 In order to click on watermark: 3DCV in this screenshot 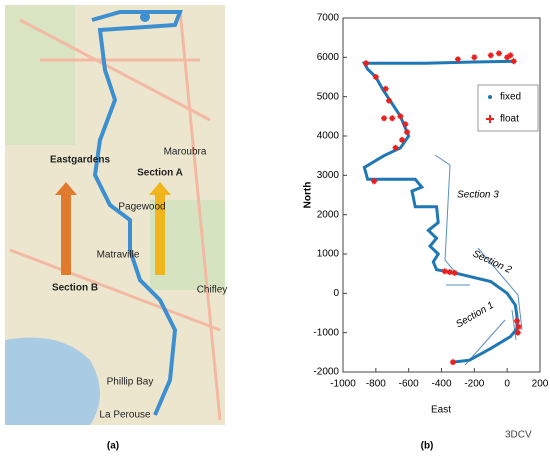, I will do `click(518, 435)`.